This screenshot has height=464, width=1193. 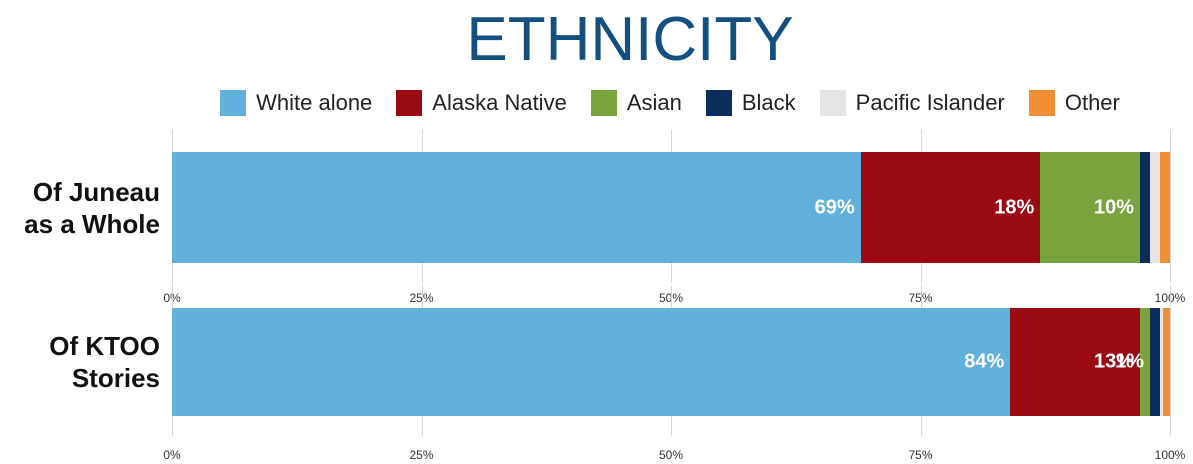 I want to click on data-label: 10%, so click(x=1114, y=207).